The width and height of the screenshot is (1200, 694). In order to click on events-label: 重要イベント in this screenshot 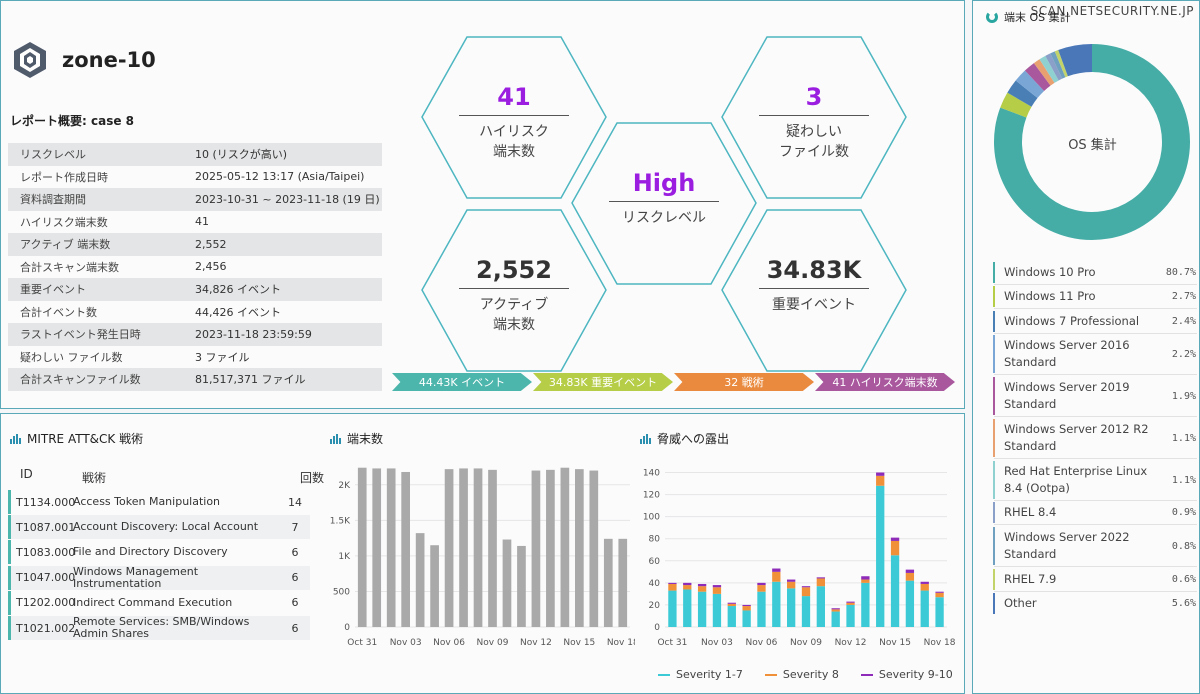, I will do `click(814, 305)`.